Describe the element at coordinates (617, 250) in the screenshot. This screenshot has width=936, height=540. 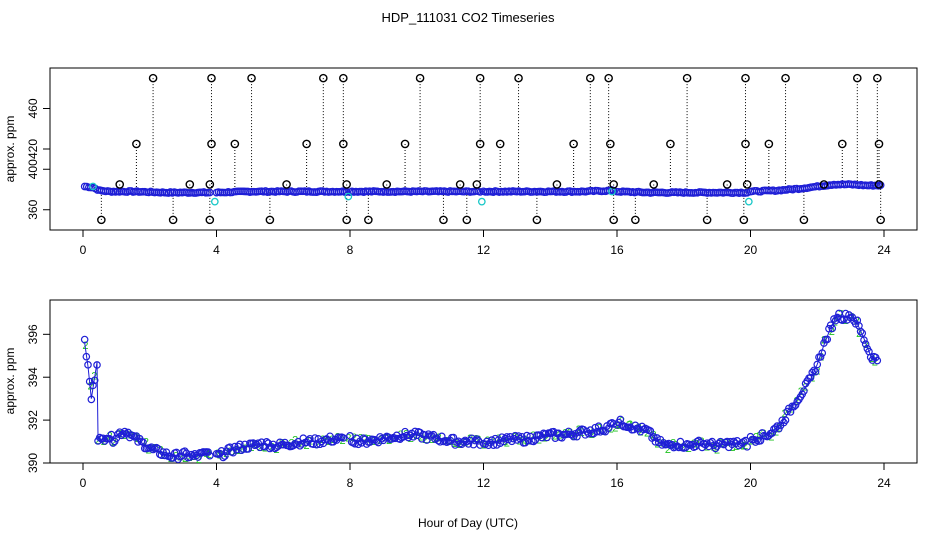
I see `x-tick-label: 16` at that location.